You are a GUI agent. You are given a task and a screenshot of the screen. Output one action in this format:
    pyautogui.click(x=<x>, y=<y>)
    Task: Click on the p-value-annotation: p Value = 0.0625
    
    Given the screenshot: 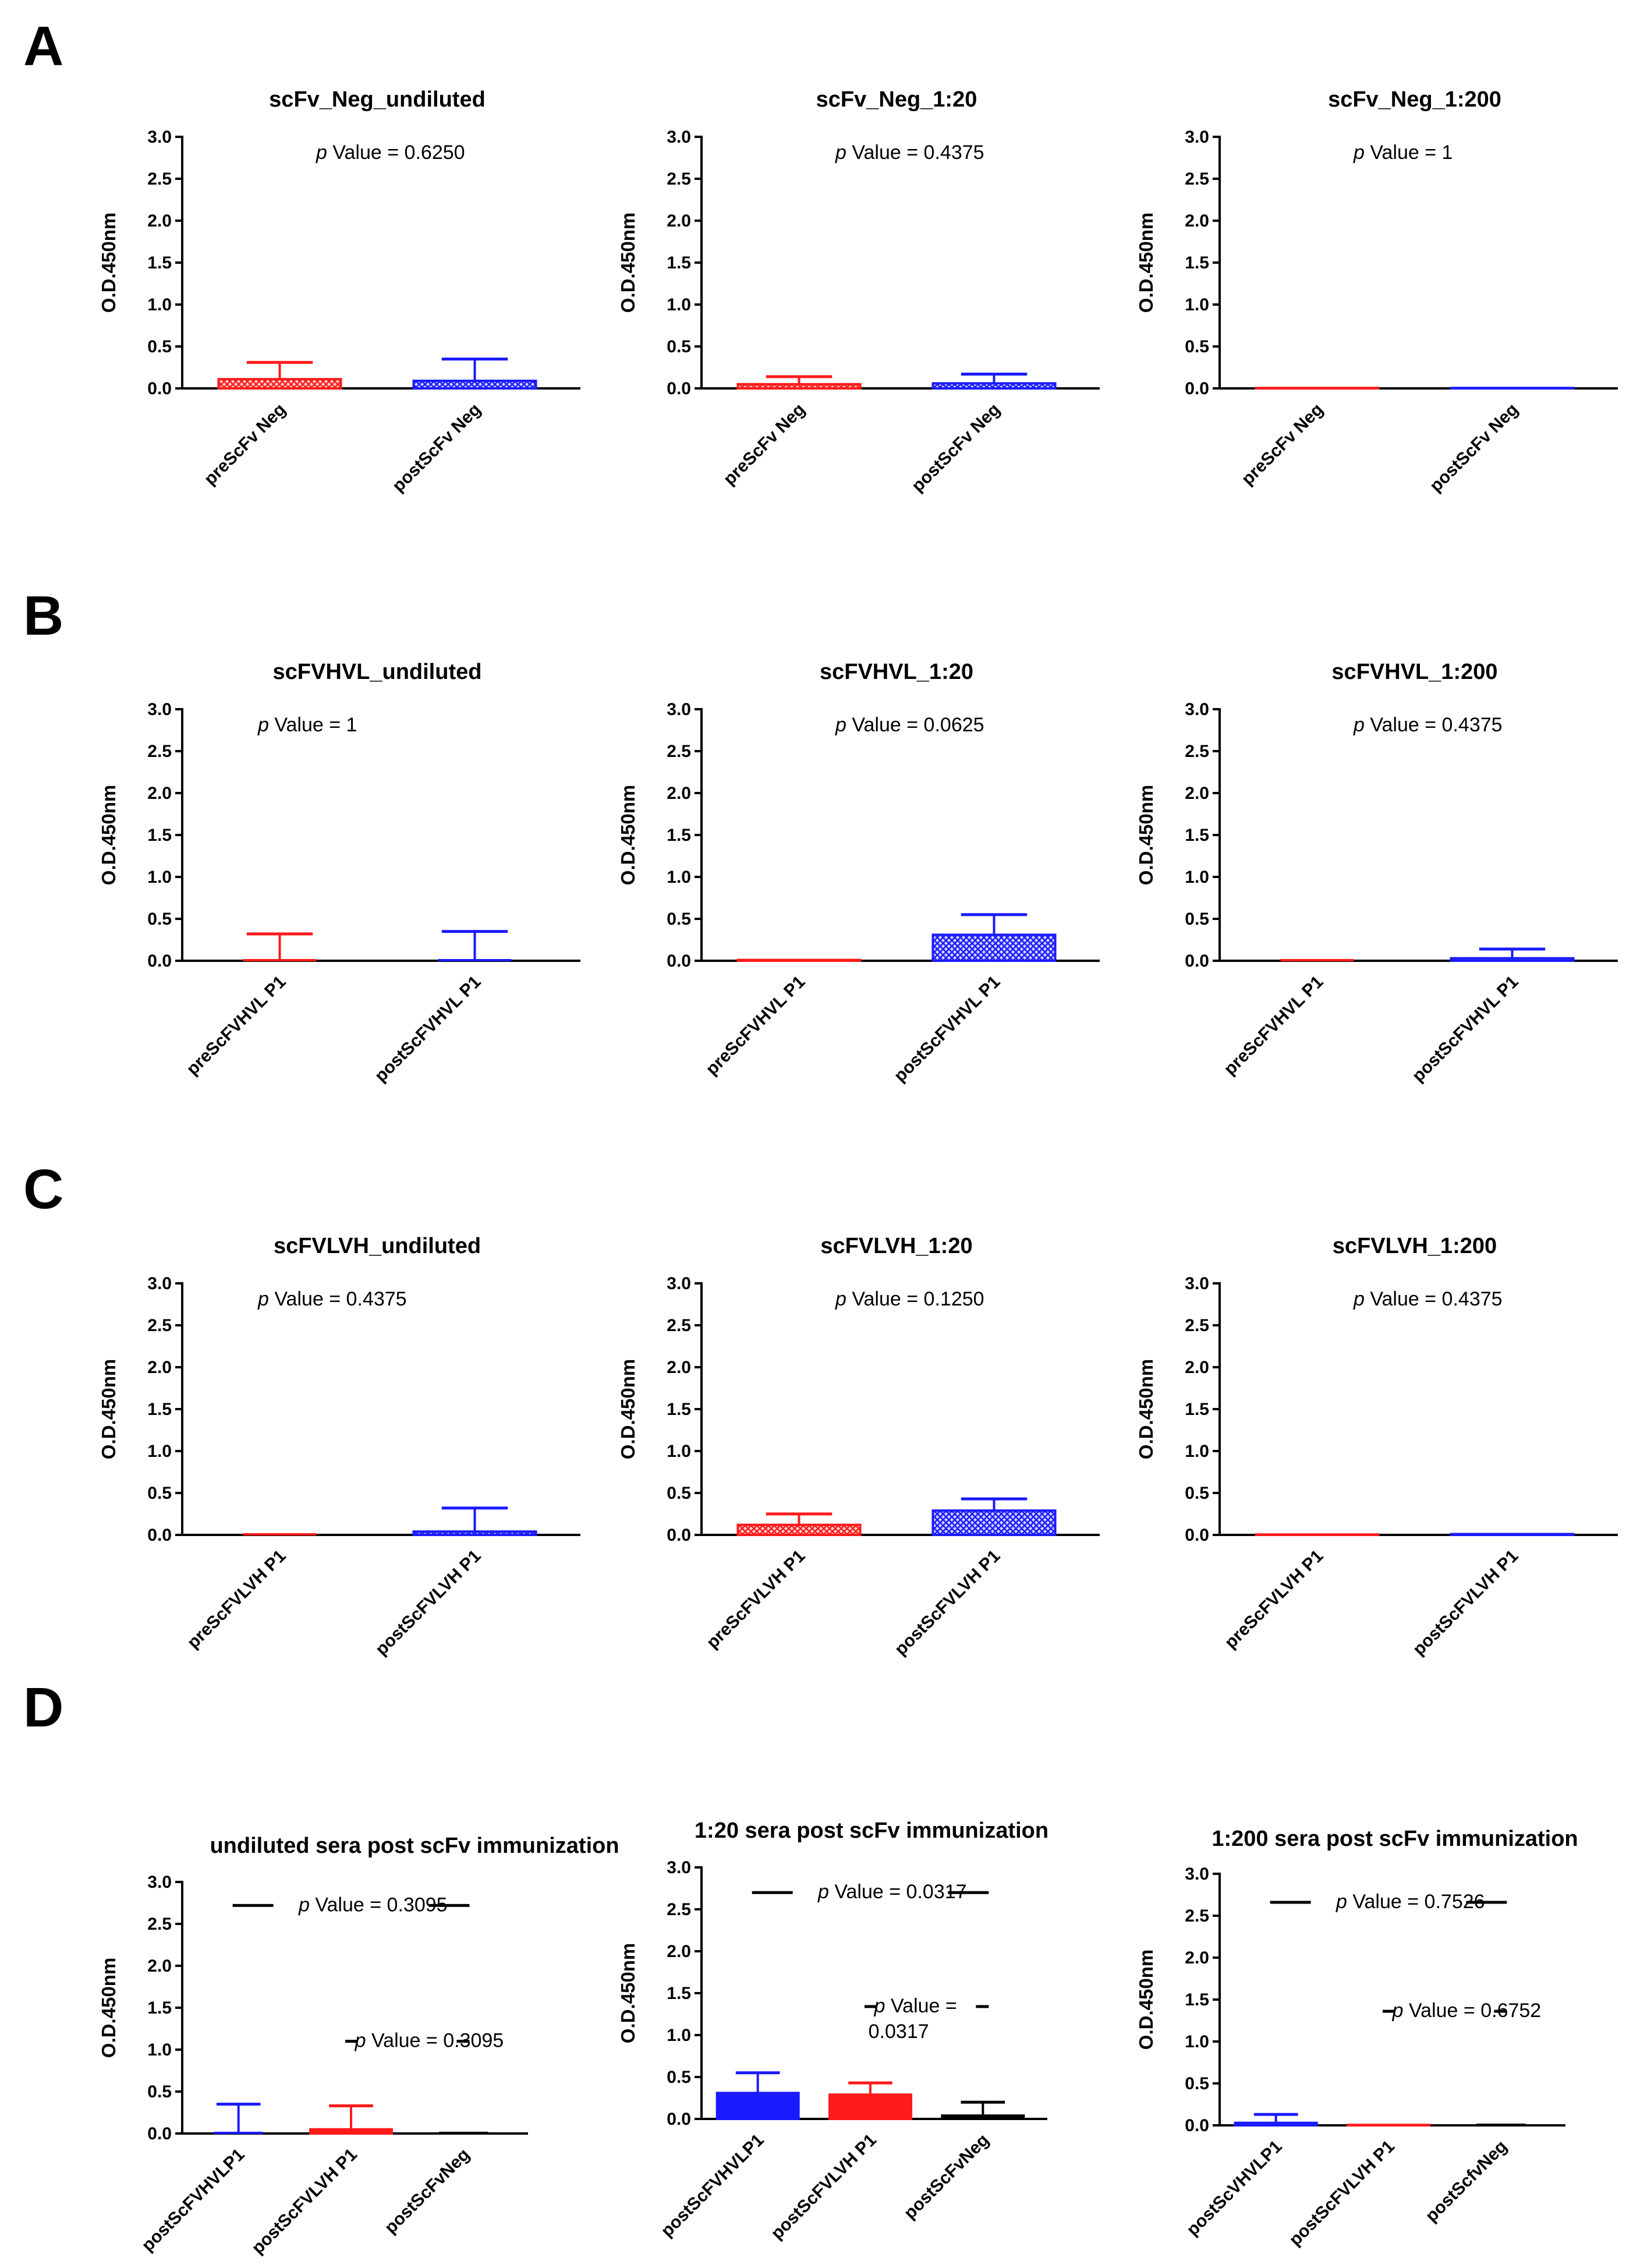 What is the action you would take?
    pyautogui.click(x=909, y=725)
    